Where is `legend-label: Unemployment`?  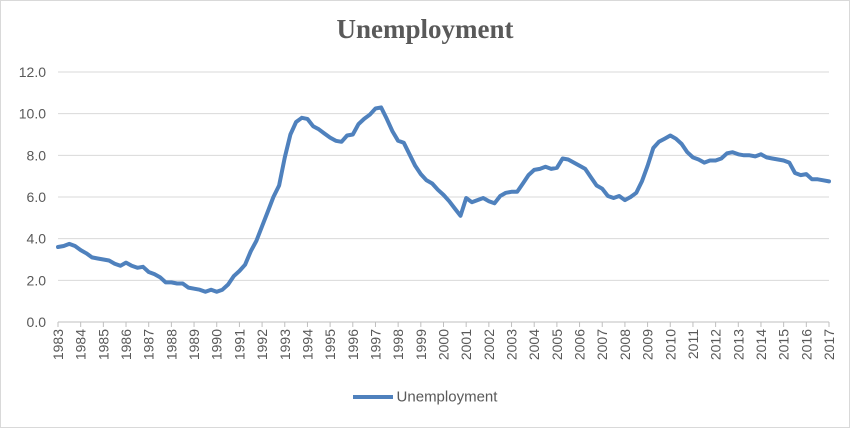 legend-label: Unemployment is located at coordinates (447, 397).